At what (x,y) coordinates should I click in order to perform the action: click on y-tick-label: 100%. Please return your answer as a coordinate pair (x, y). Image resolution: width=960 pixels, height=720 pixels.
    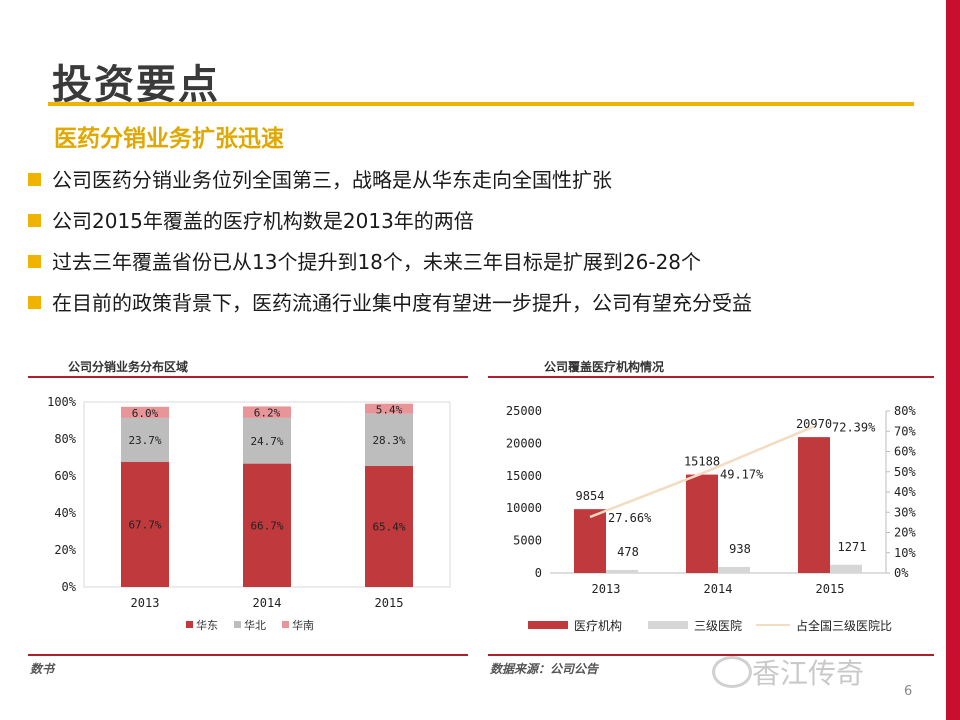
    Looking at the image, I should click on (62, 402).